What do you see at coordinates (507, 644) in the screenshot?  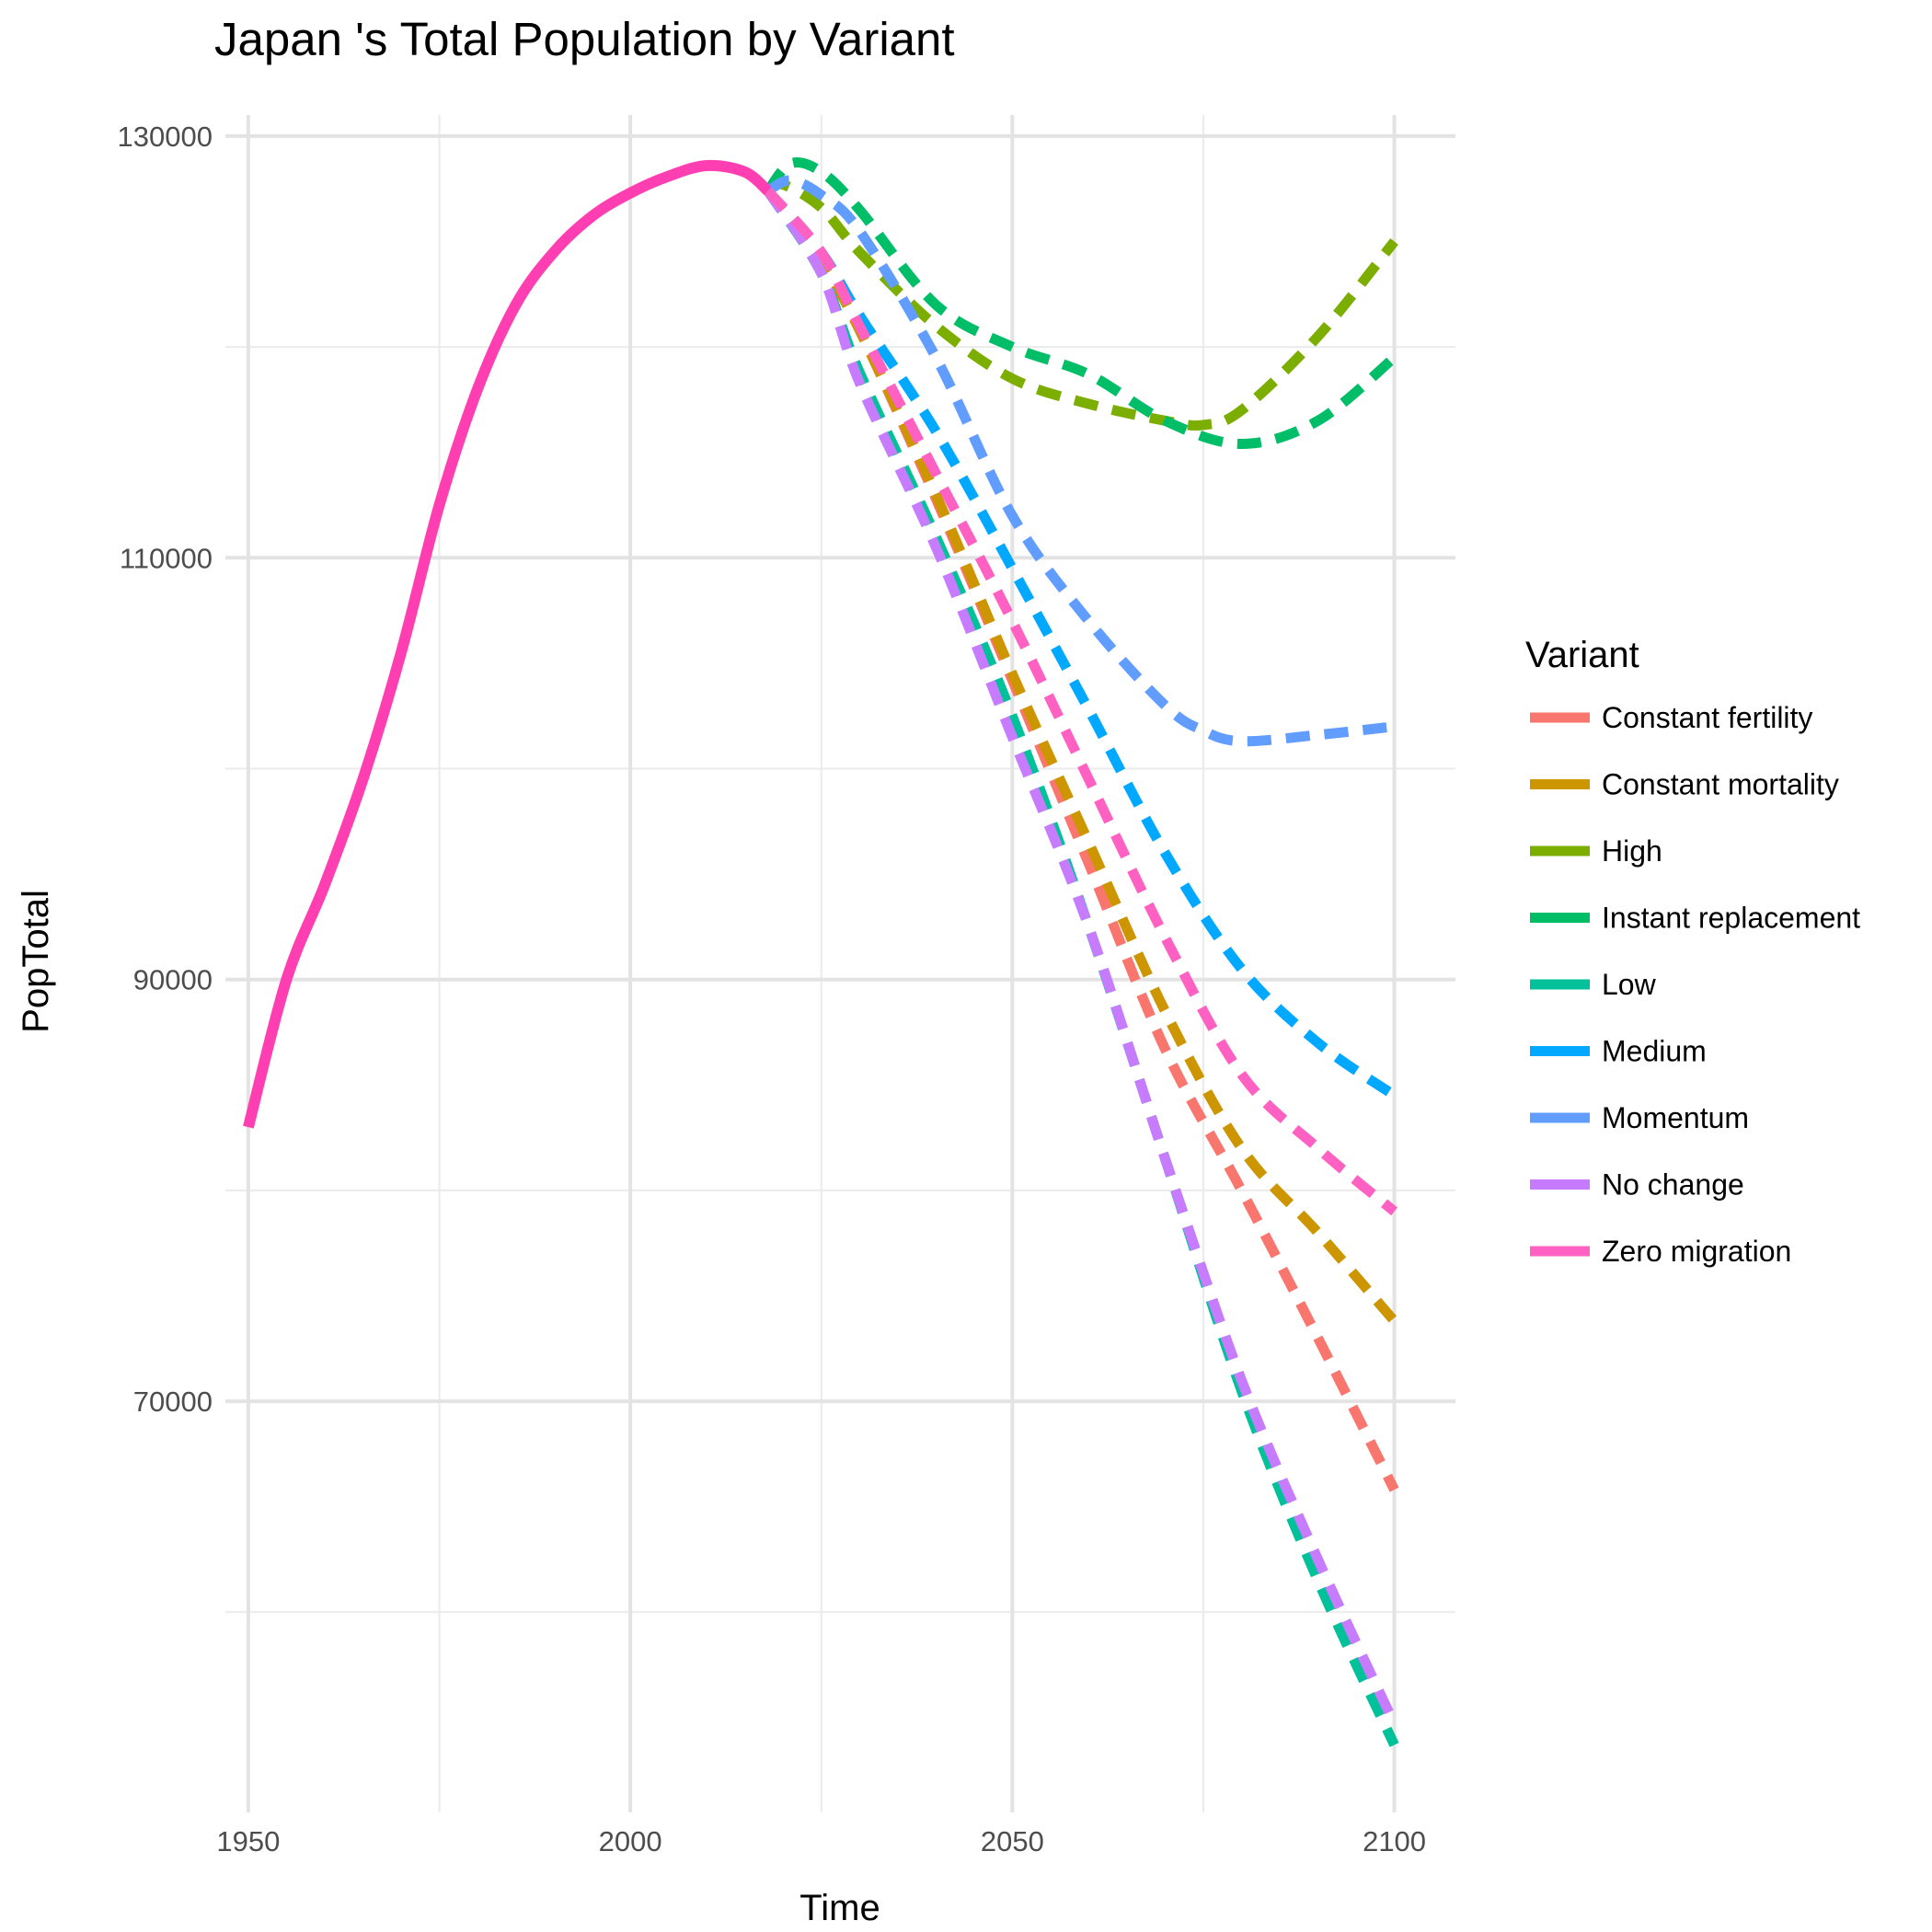 I see `historical-line` at bounding box center [507, 644].